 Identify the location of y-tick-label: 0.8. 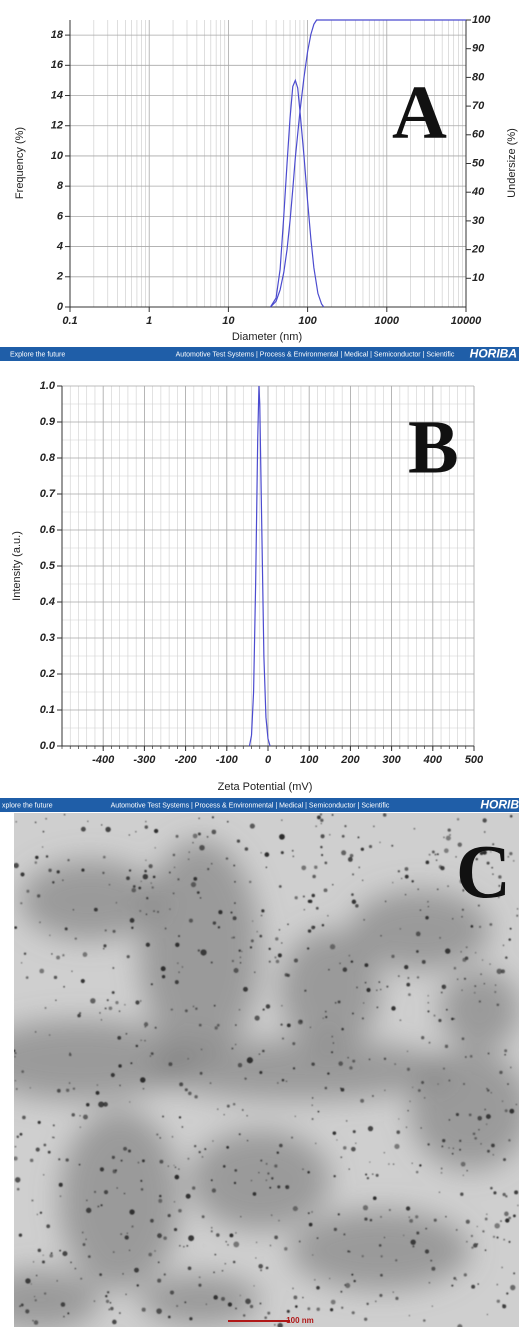
(48, 458).